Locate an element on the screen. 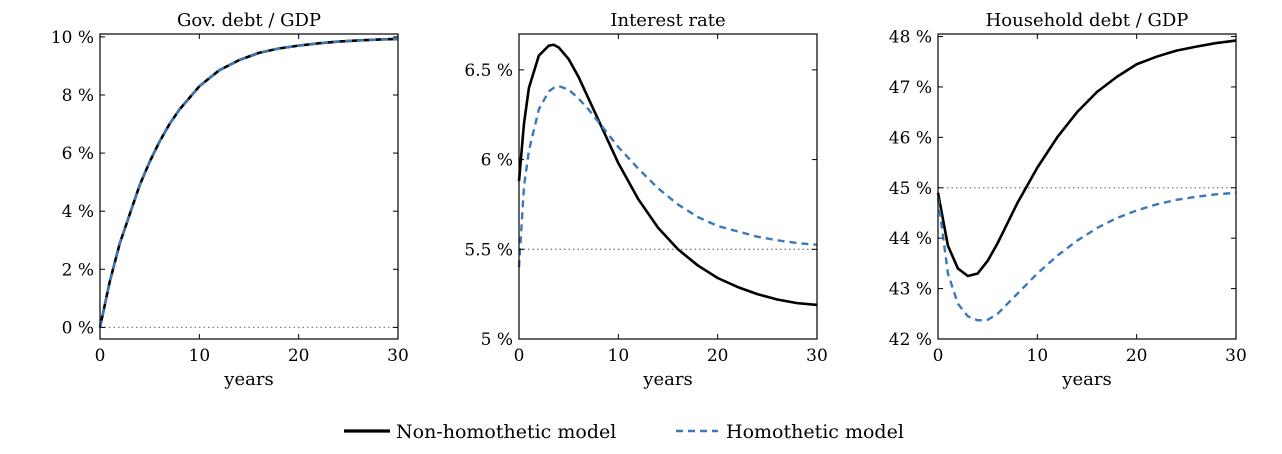 This screenshot has width=1282, height=454. y-tick-label-household-debt: 46 % is located at coordinates (910, 138).